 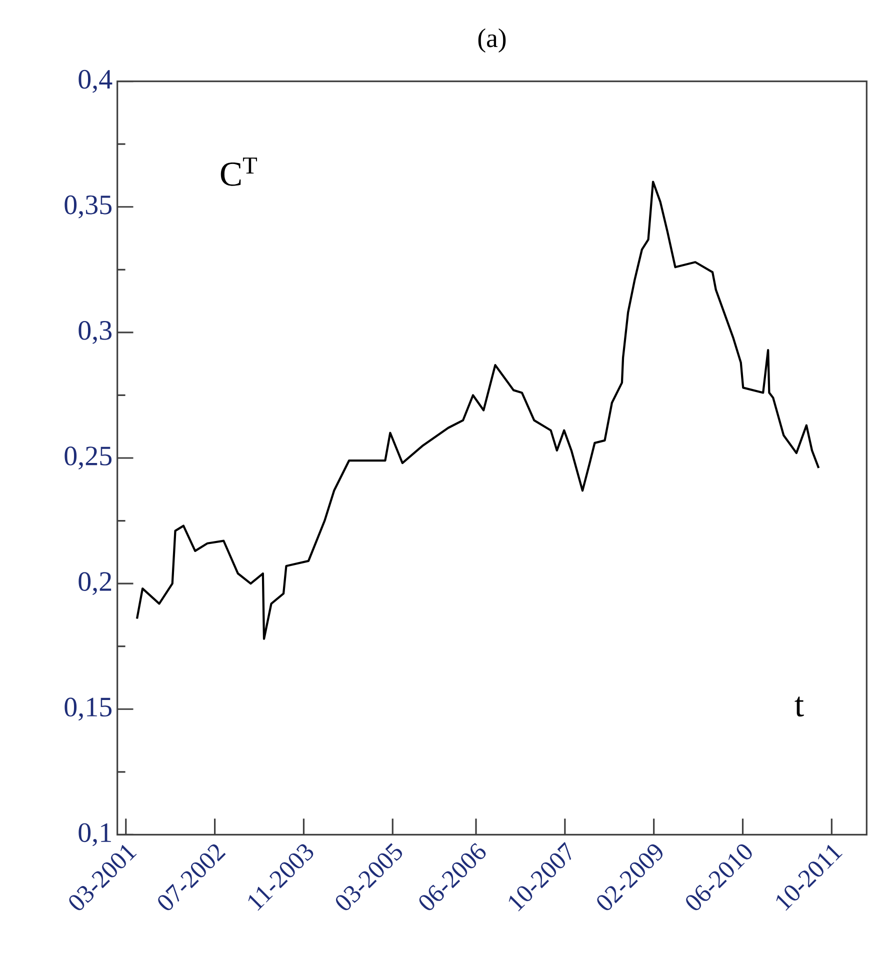 I want to click on y-tick-label: 0,3, so click(x=95, y=332).